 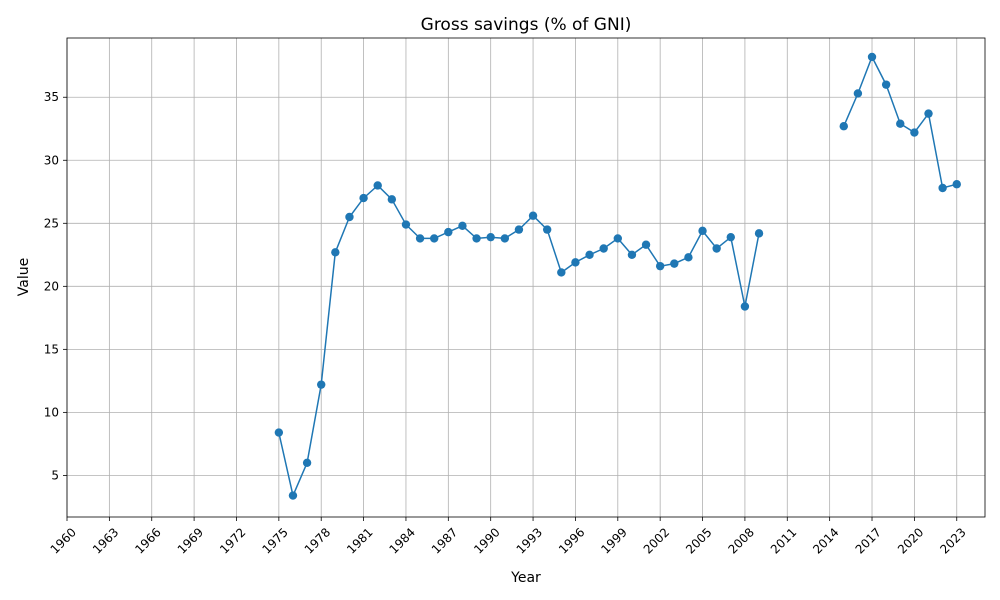 I want to click on x-tick-label: 1966, so click(x=147, y=540).